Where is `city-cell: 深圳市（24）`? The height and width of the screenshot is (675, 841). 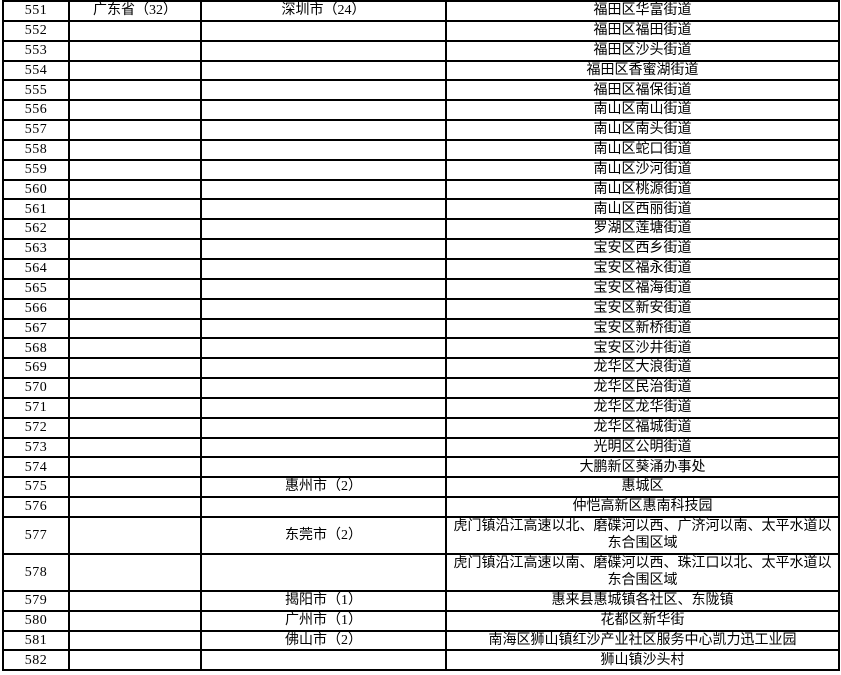 city-cell: 深圳市（24） is located at coordinates (323, 11).